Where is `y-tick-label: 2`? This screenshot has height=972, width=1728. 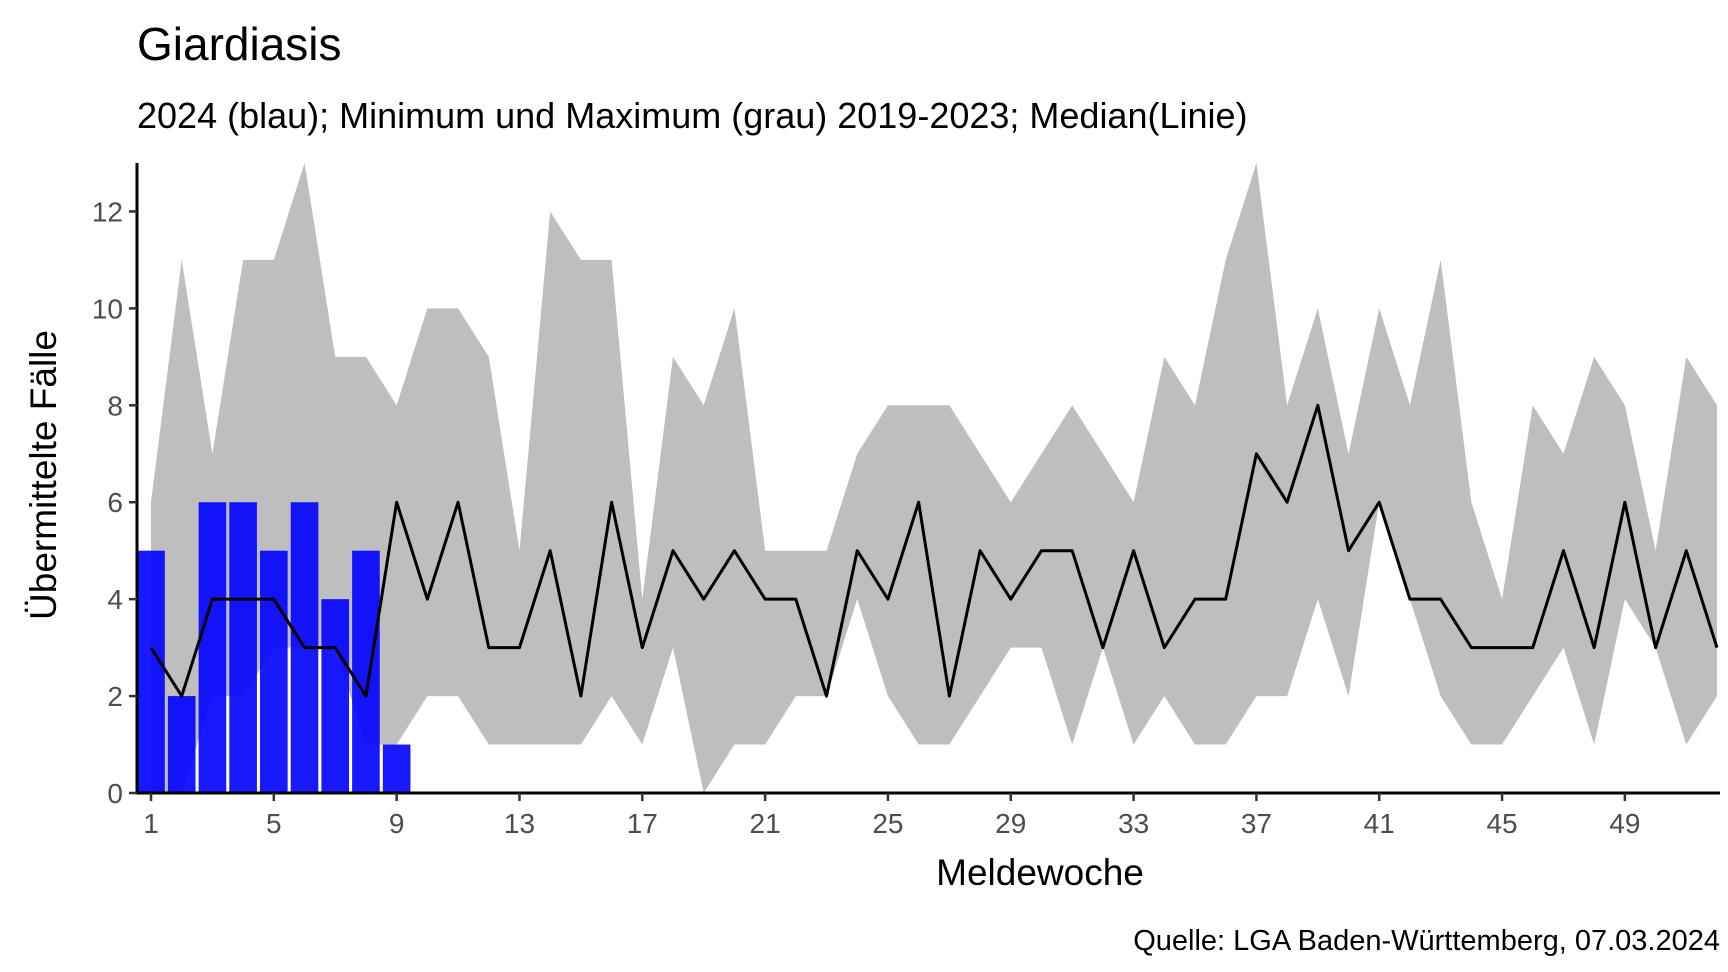 y-tick-label: 2 is located at coordinates (115, 696).